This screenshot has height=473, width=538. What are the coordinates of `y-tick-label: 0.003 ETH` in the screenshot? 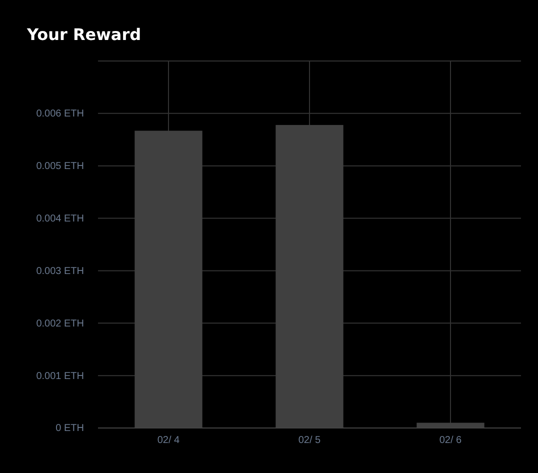 It's located at (60, 271).